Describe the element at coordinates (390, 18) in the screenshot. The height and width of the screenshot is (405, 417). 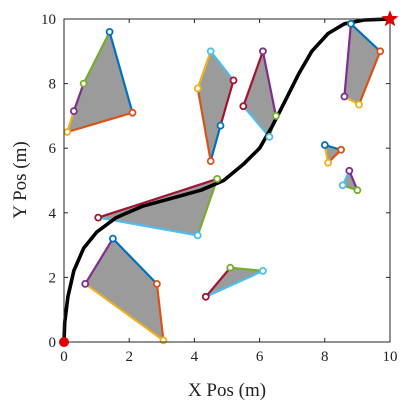
I see `goal-marker` at that location.